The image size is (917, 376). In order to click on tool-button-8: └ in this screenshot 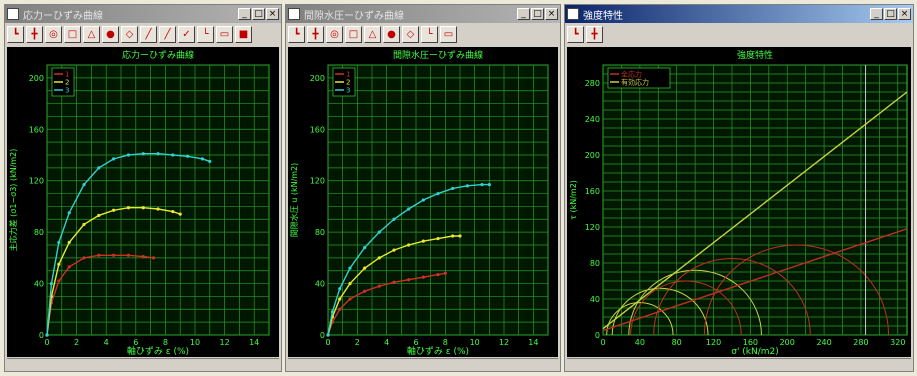, I will do `click(429, 34)`.